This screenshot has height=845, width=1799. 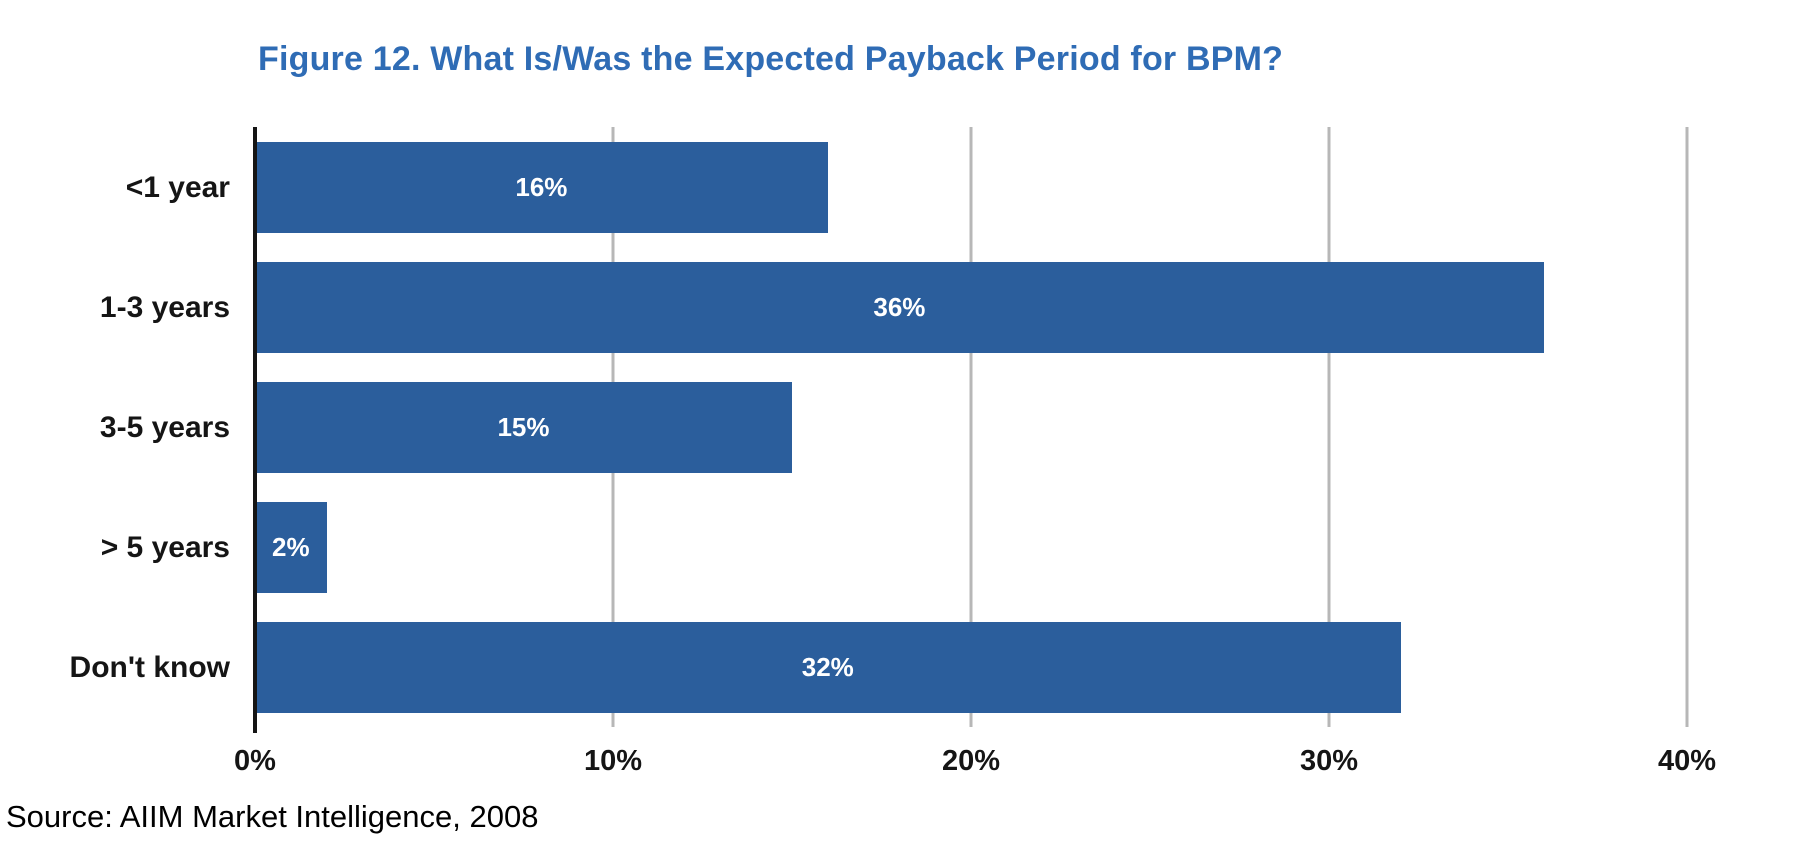 What do you see at coordinates (165, 547) in the screenshot?
I see `category-label: > 5 years` at bounding box center [165, 547].